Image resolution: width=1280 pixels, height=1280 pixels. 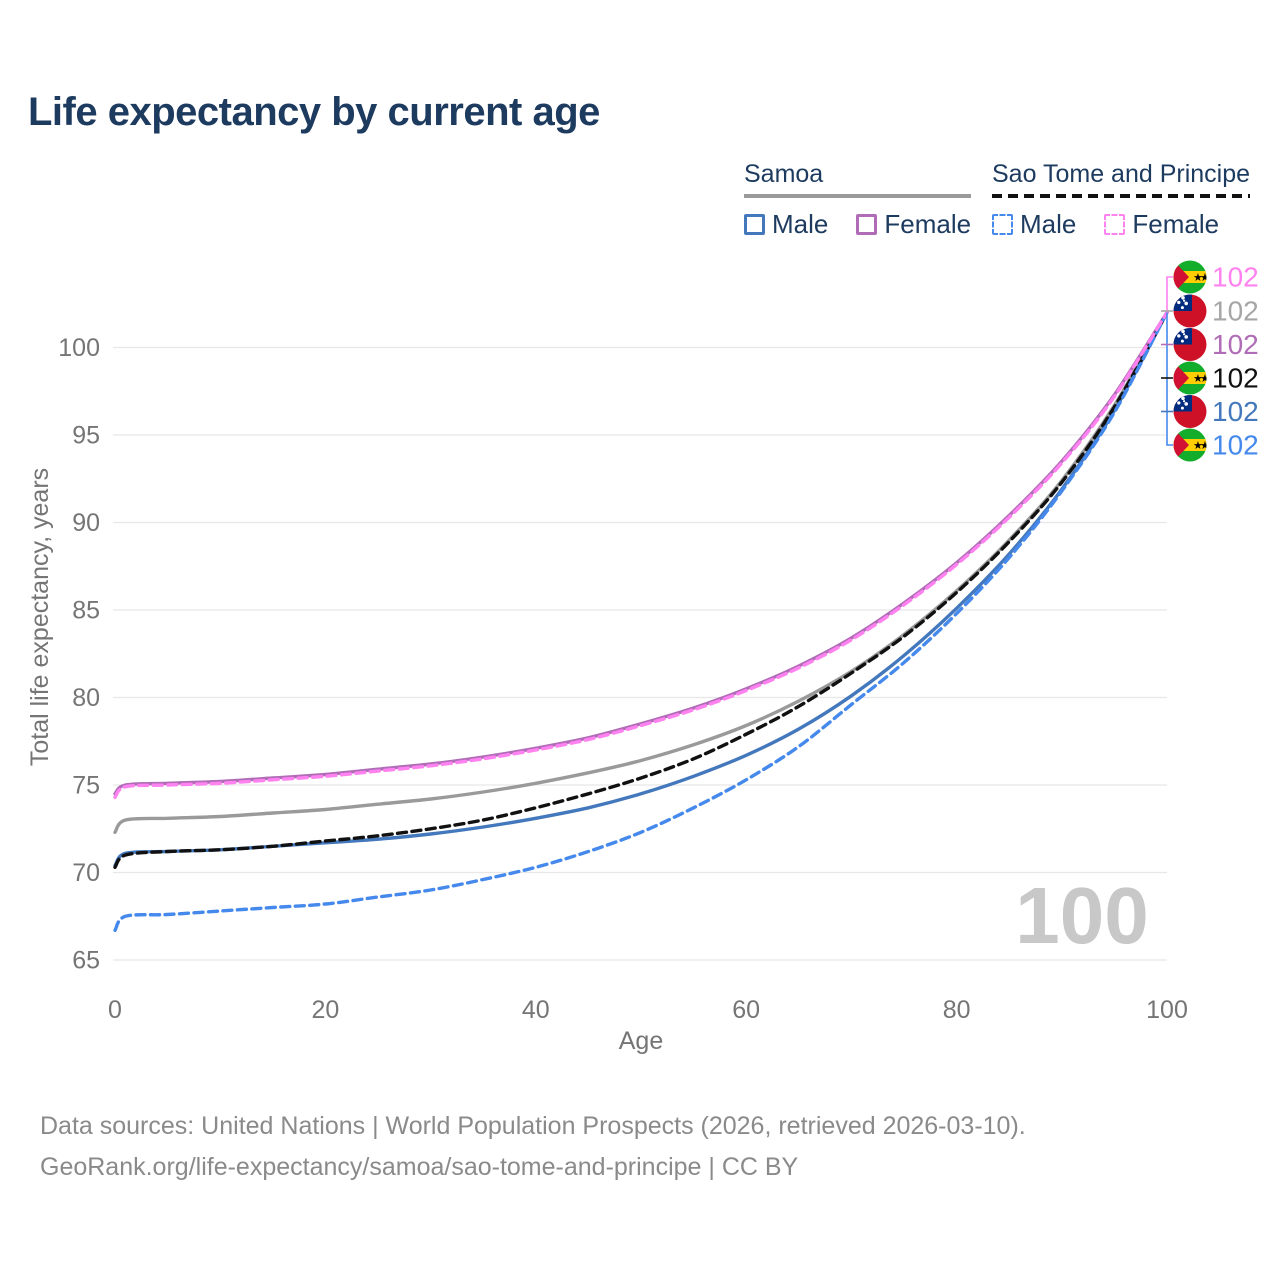 I want to click on legend-label-samoa-male: Male, so click(x=800, y=224).